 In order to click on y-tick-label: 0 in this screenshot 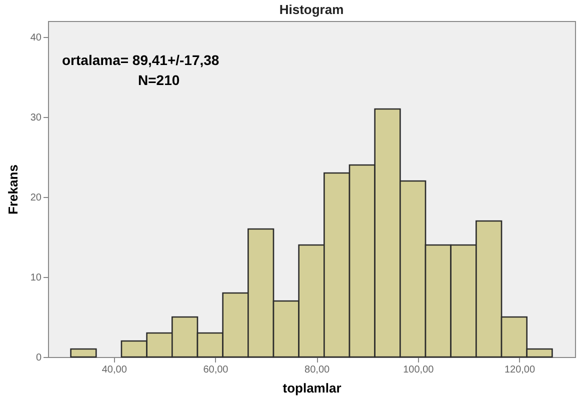, I will do `click(39, 358)`.